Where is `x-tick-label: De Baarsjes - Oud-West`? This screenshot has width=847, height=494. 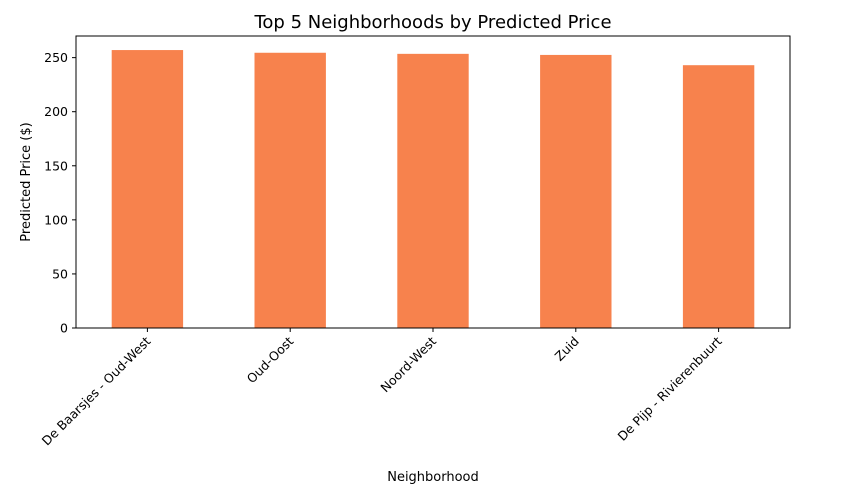 x-tick-label: De Baarsjes - Oud-West is located at coordinates (96, 390).